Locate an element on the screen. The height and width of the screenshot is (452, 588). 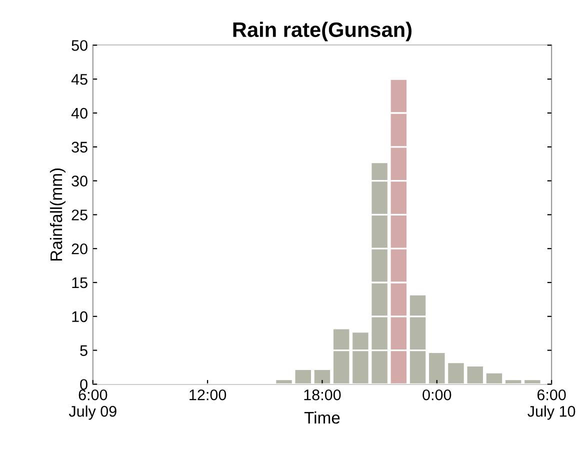
x-tick-label: 18:00 is located at coordinates (322, 394).